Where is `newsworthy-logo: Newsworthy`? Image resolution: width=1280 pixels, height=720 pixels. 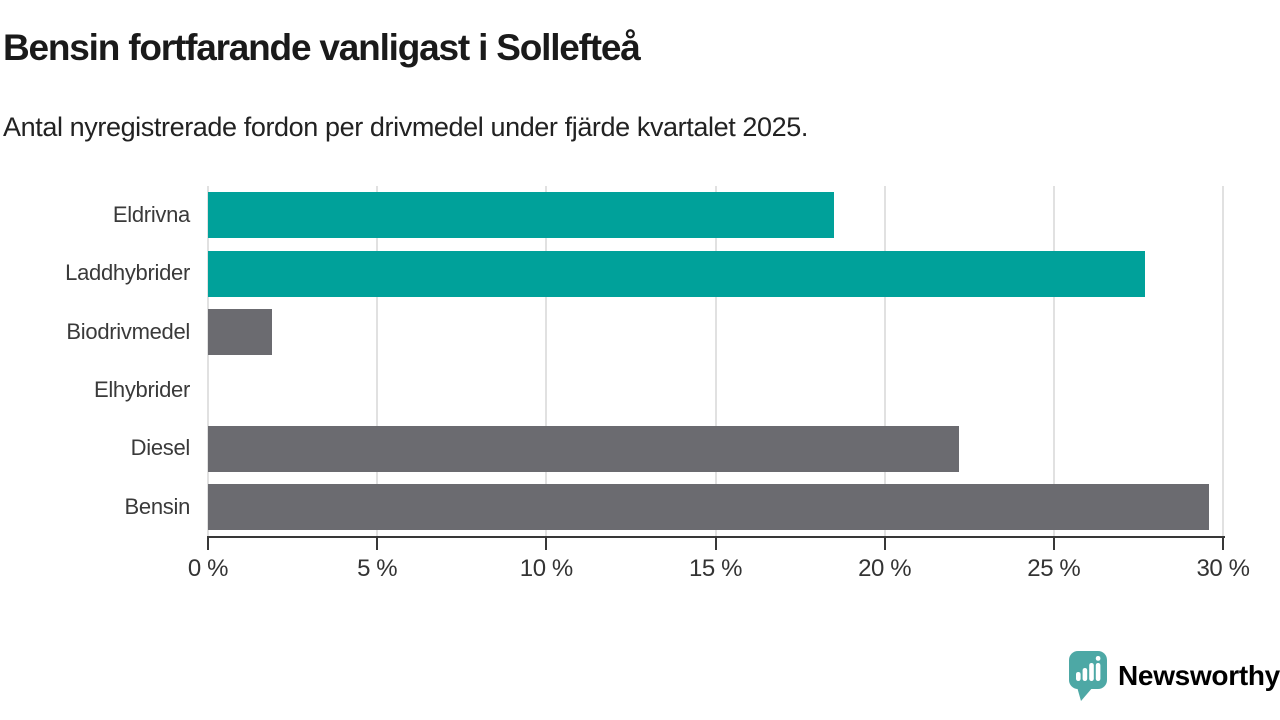
newsworthy-logo: Newsworthy is located at coordinates (1174, 676).